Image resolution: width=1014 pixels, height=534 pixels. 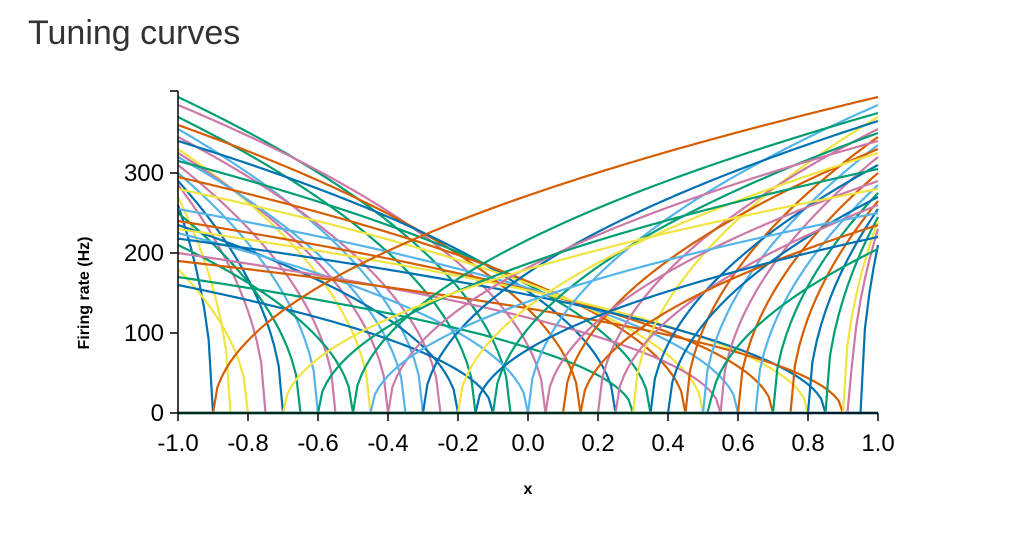 What do you see at coordinates (807, 443) in the screenshot?
I see `x-tick-label-9: 0.8` at bounding box center [807, 443].